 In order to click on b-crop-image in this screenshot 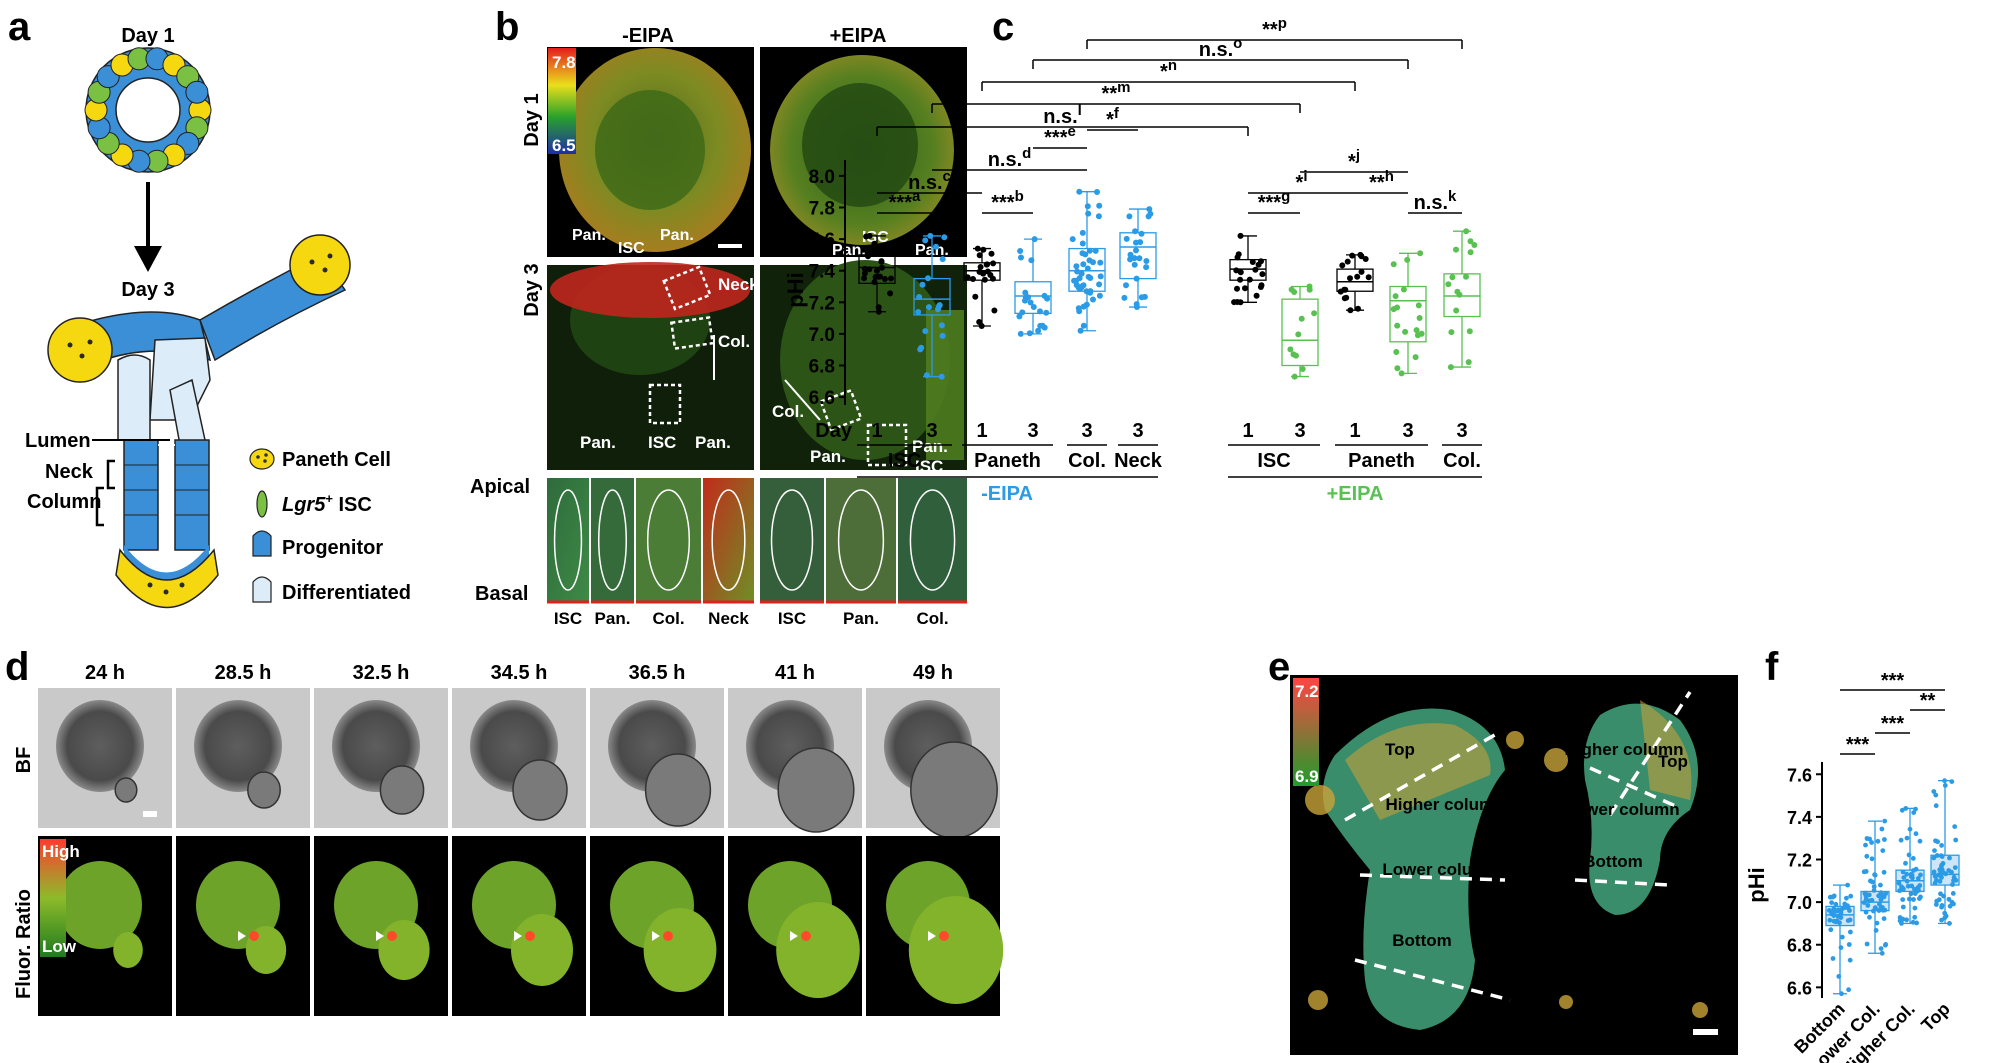, I will do `click(861, 540)`.